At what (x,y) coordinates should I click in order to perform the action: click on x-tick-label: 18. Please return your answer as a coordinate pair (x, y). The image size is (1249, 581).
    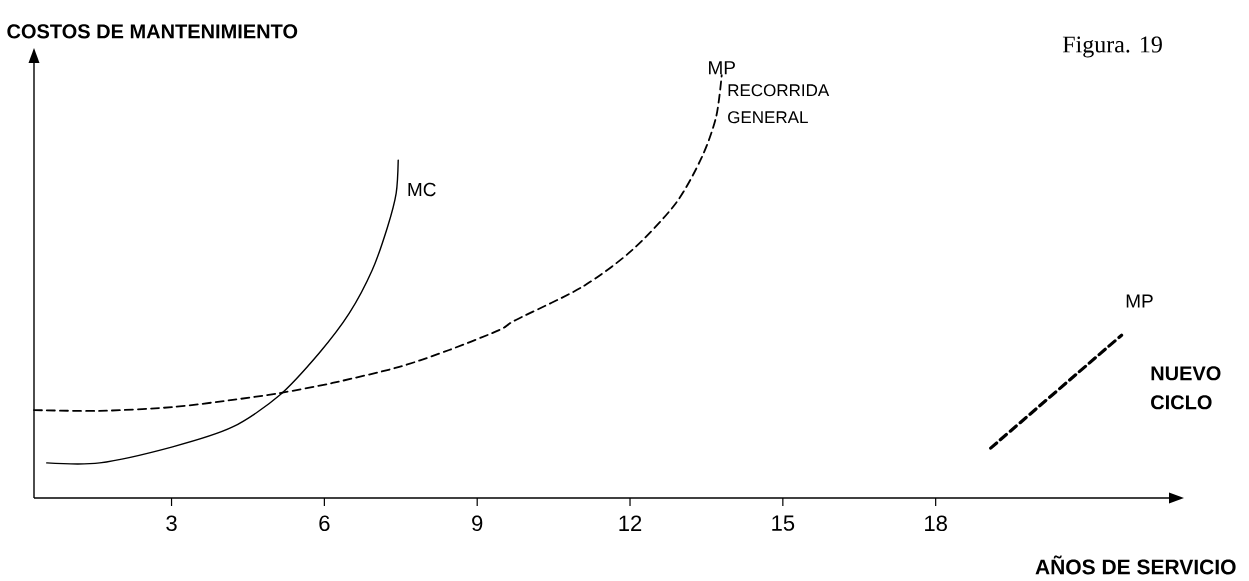
    Looking at the image, I should click on (936, 523).